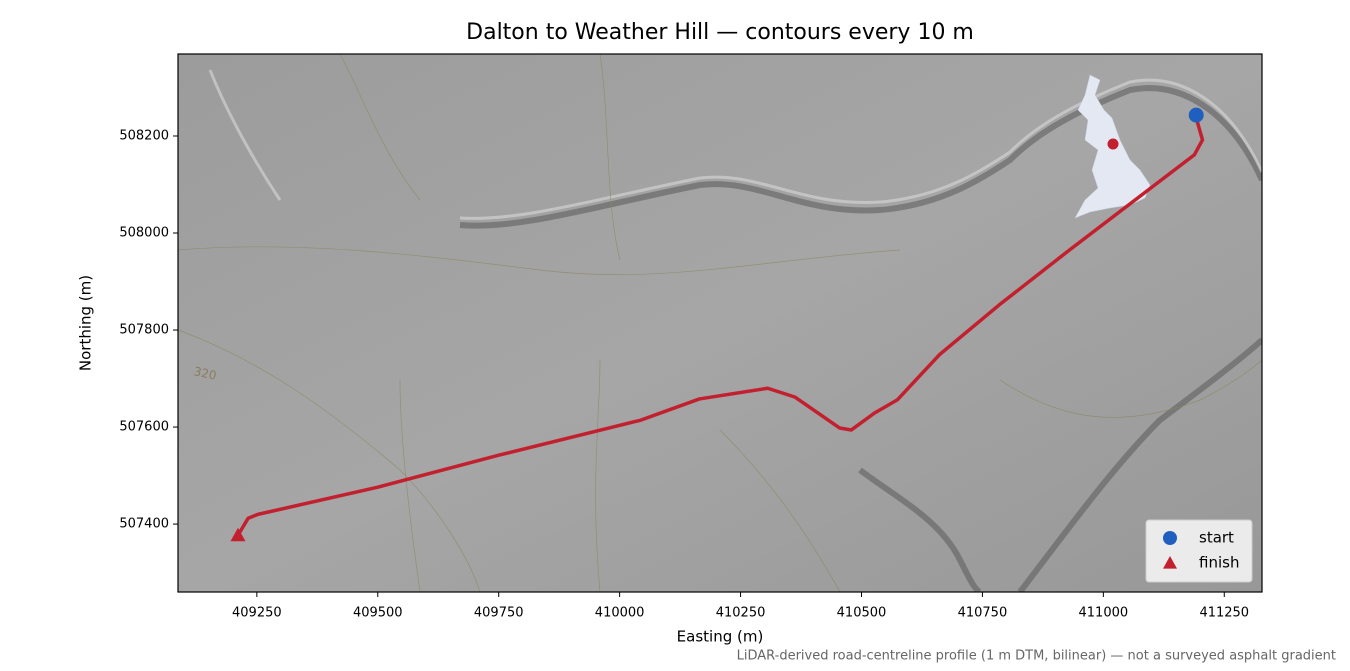  What do you see at coordinates (144, 427) in the screenshot?
I see `y-tick-label: 507600` at bounding box center [144, 427].